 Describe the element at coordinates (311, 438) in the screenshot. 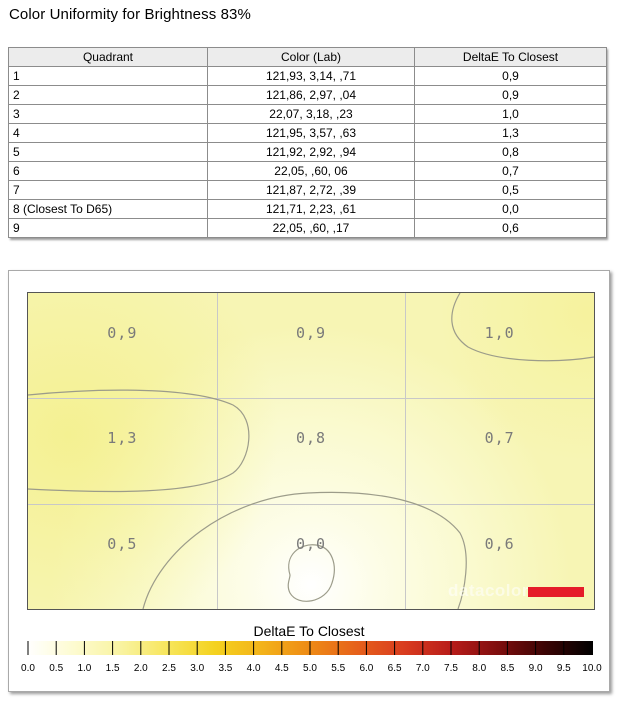

I see `heatmap-cell-value: 0,8` at that location.